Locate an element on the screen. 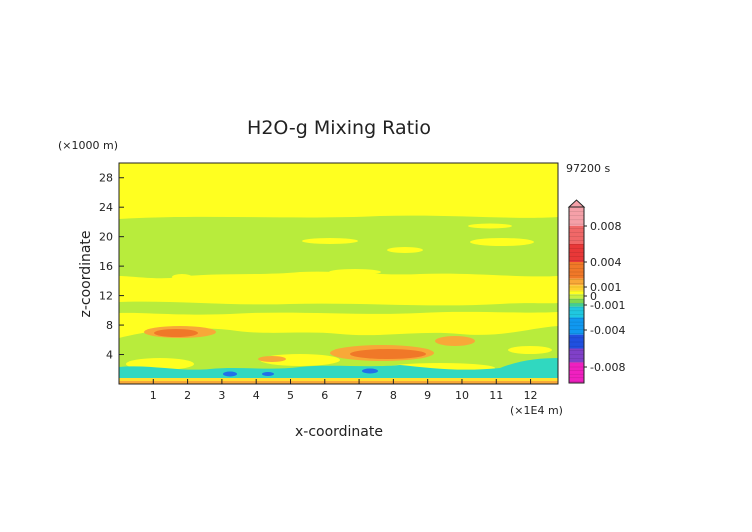  x-tick-label: 4 is located at coordinates (256, 395).